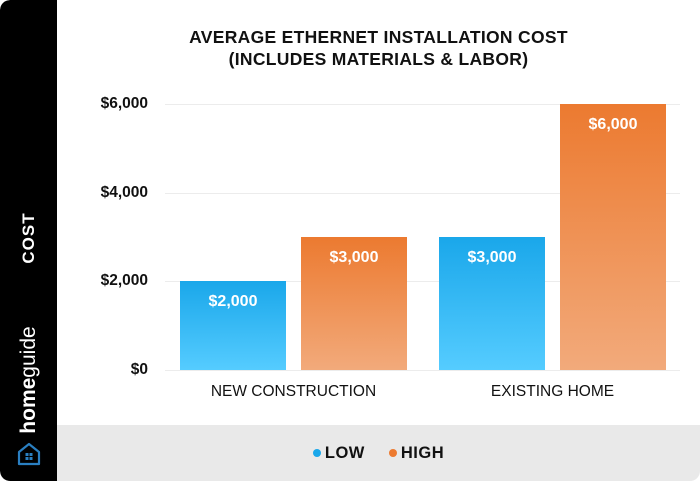 The image size is (700, 481). Describe the element at coordinates (492, 303) in the screenshot. I see `bar-low: $3,000` at that location.